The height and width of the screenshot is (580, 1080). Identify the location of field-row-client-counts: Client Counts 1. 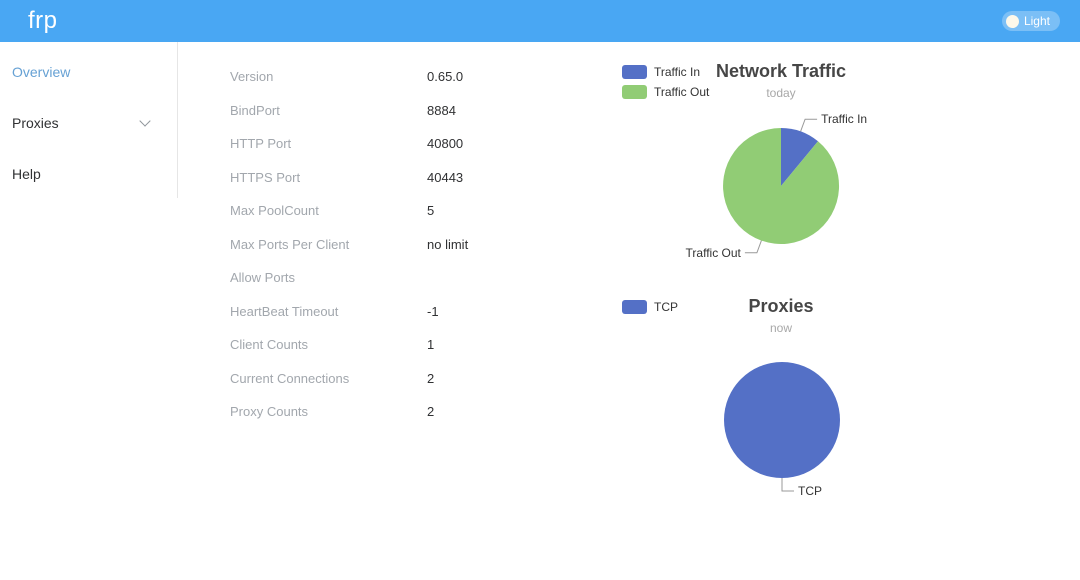
(400, 345).